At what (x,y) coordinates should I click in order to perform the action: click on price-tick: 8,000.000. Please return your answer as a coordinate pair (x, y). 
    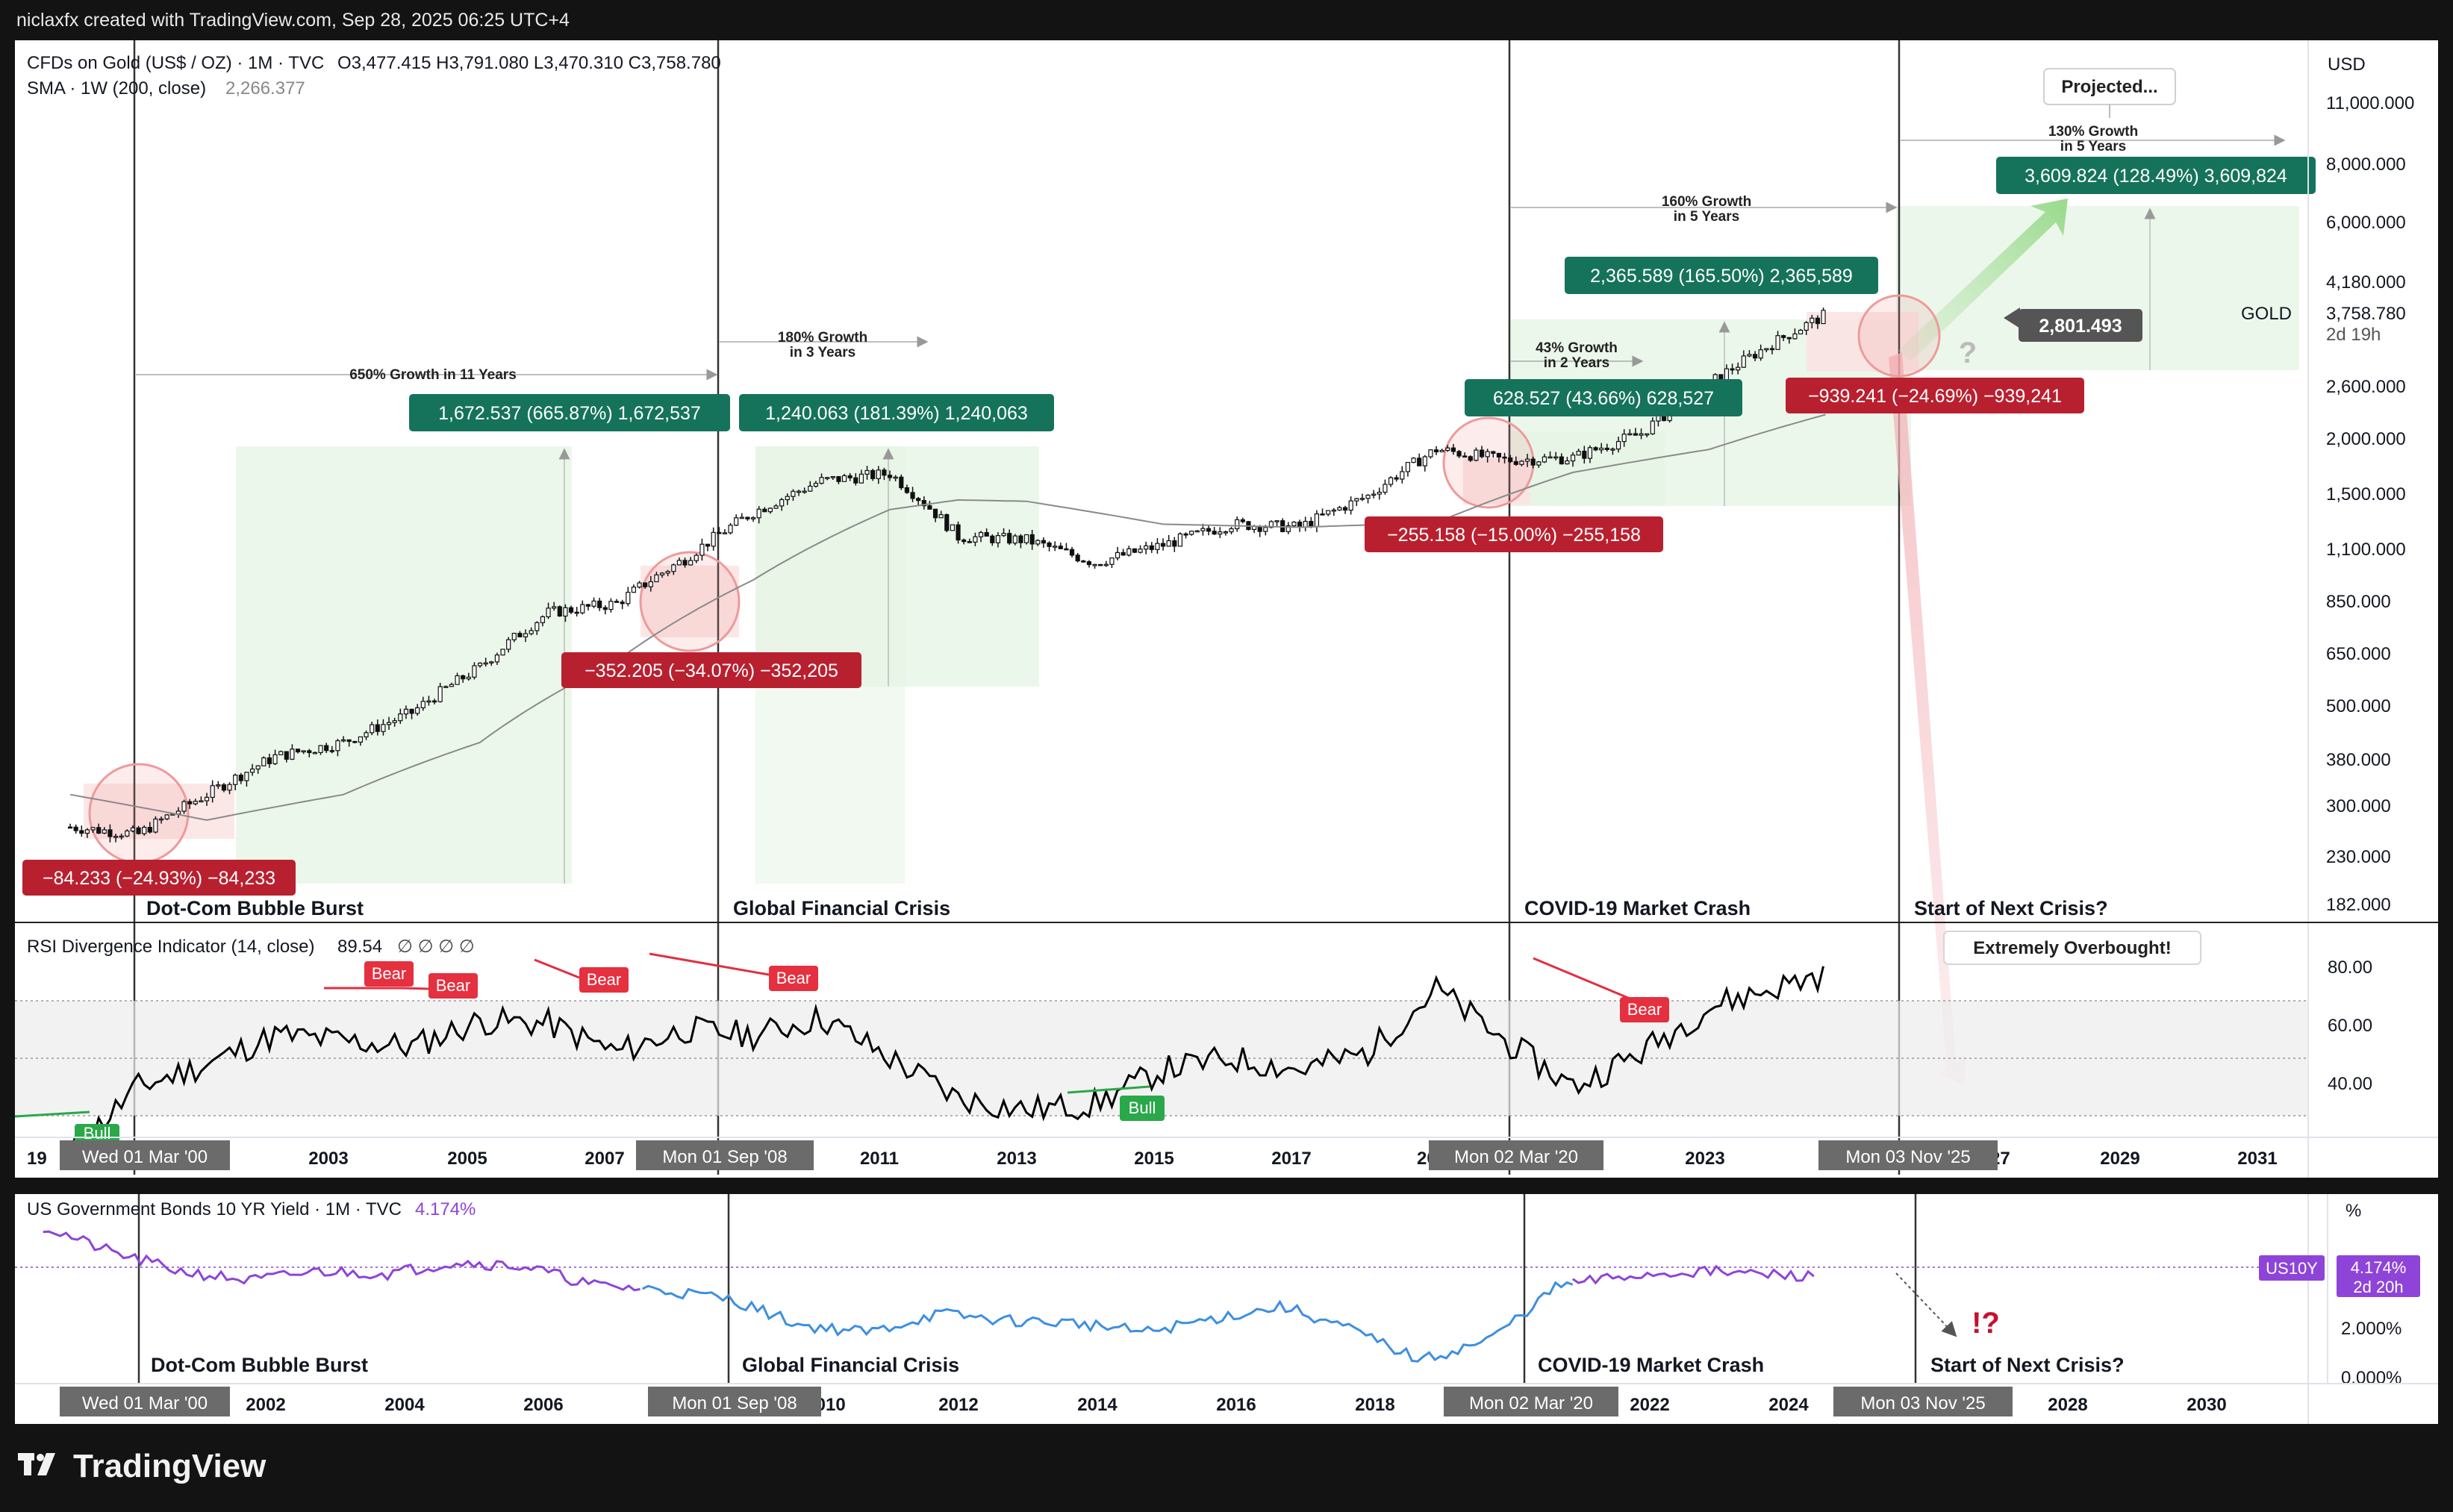
    Looking at the image, I should click on (2366, 164).